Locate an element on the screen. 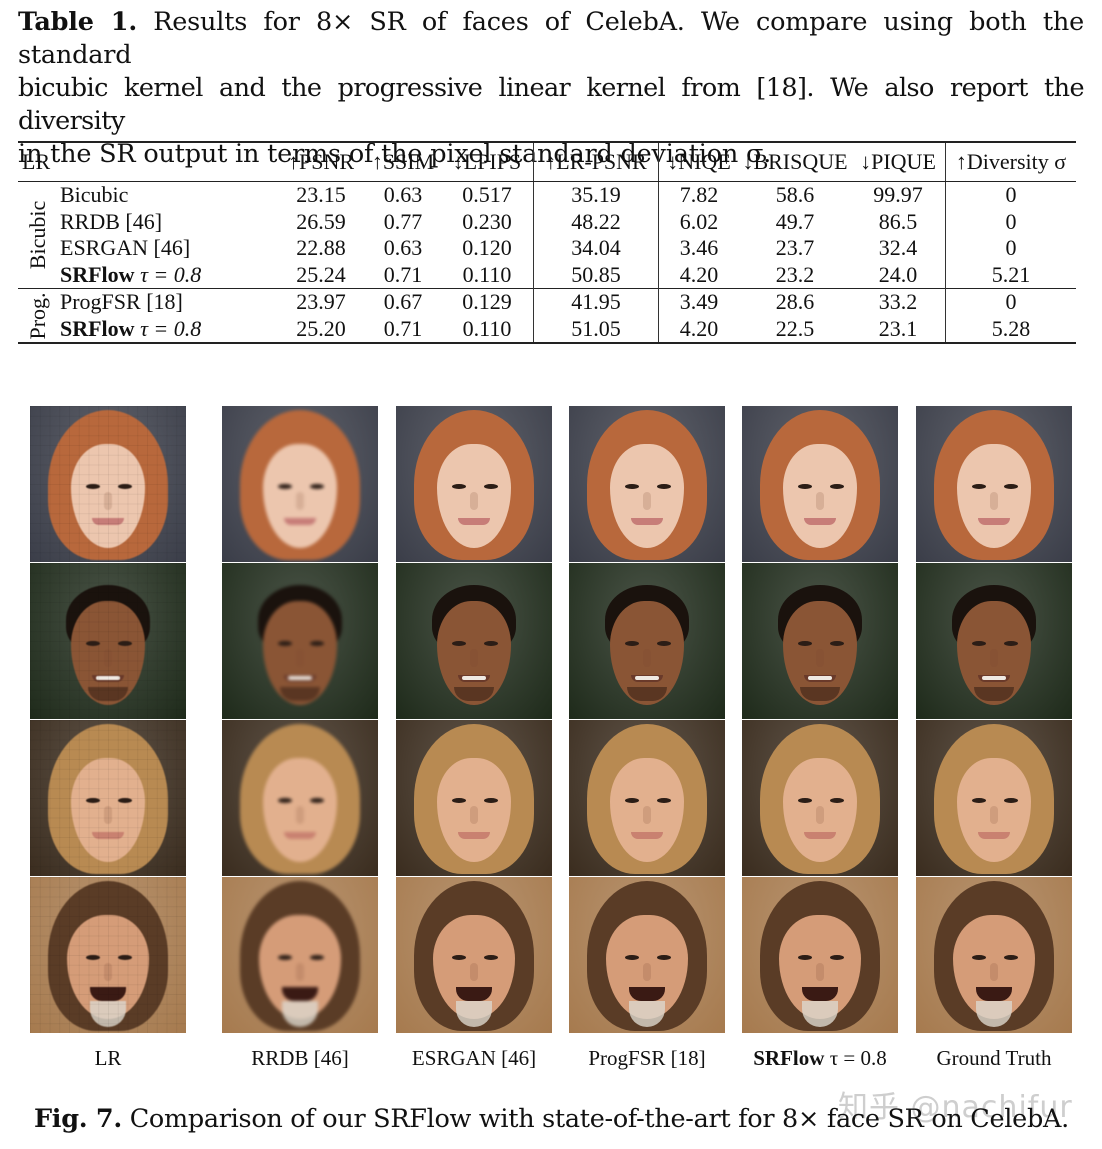 Image resolution: width=1102 pixels, height=1149 pixels. column-label-progfsr: ProgFSR [18] is located at coordinates (647, 1058).